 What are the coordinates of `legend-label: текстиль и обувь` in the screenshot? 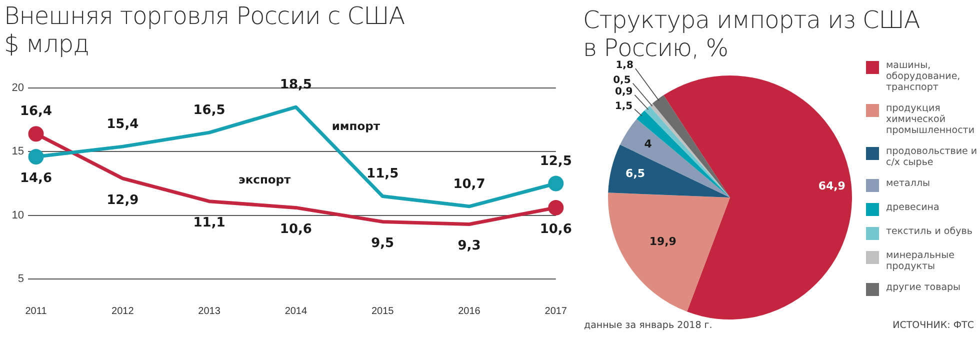 It's located at (929, 231).